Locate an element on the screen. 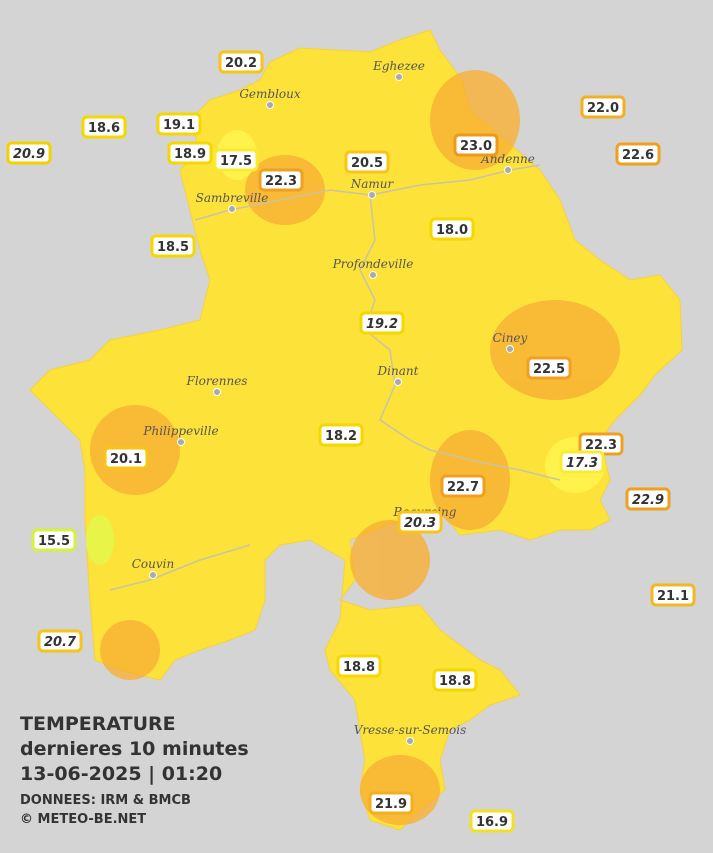 The image size is (713, 853). station-value: 21.1 is located at coordinates (673, 596).